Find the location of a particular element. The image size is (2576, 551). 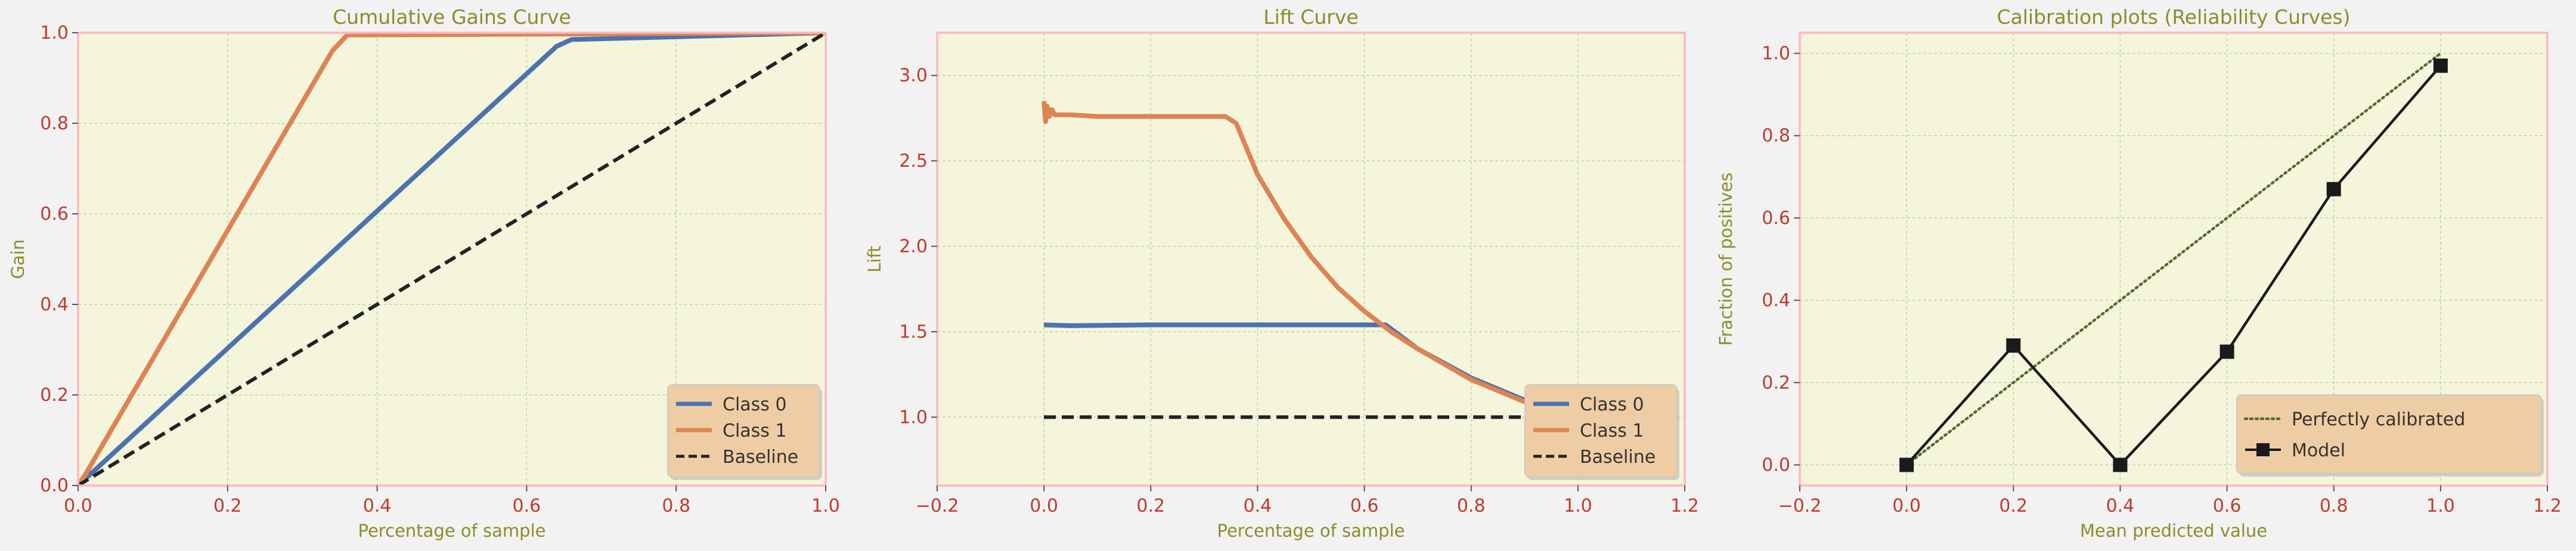

chart-title: Calibration plots (Reliability Curves) is located at coordinates (2174, 17).